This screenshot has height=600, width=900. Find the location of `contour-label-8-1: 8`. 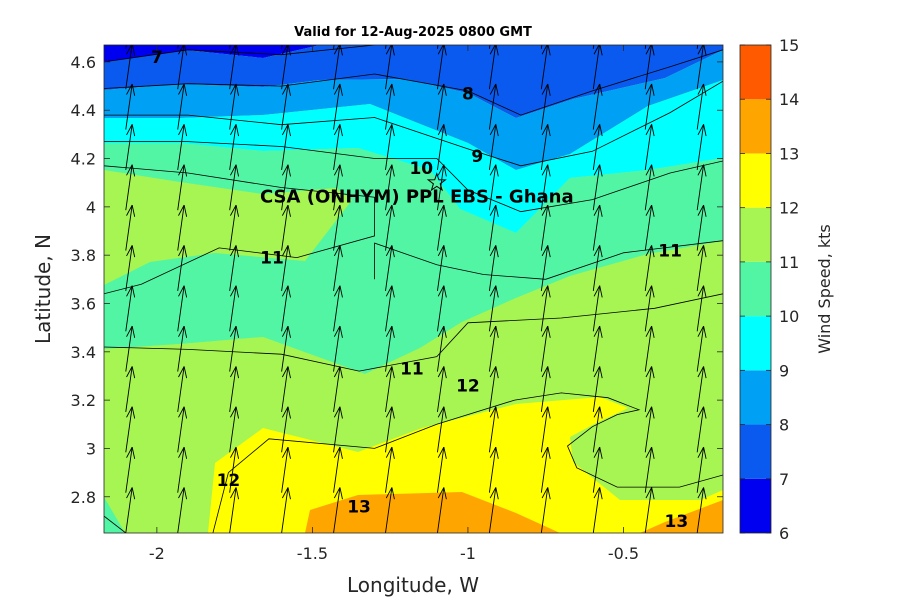

contour-label-8-1: 8 is located at coordinates (468, 94).